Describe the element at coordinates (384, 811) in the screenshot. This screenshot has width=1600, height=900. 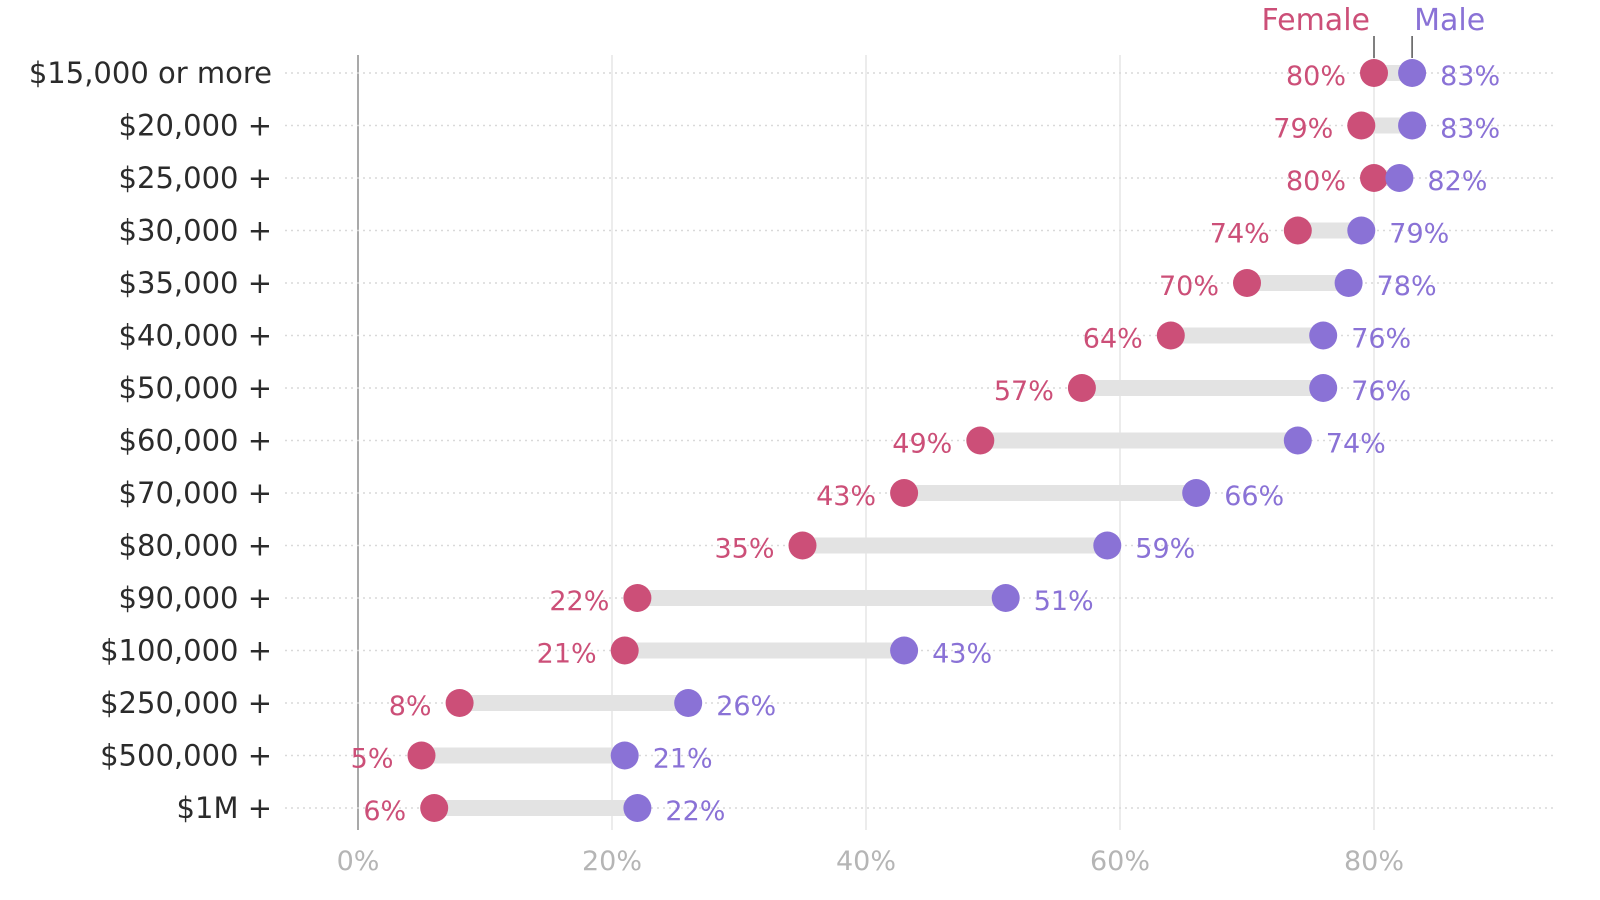
I see `female-value-label: 6%` at that location.